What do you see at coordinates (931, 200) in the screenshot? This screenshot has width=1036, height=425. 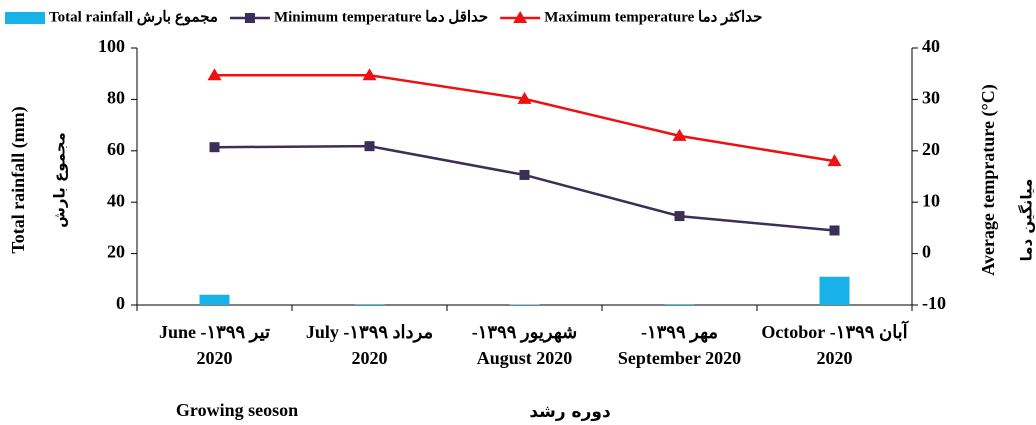 I see `y2-tick-label: 10` at bounding box center [931, 200].